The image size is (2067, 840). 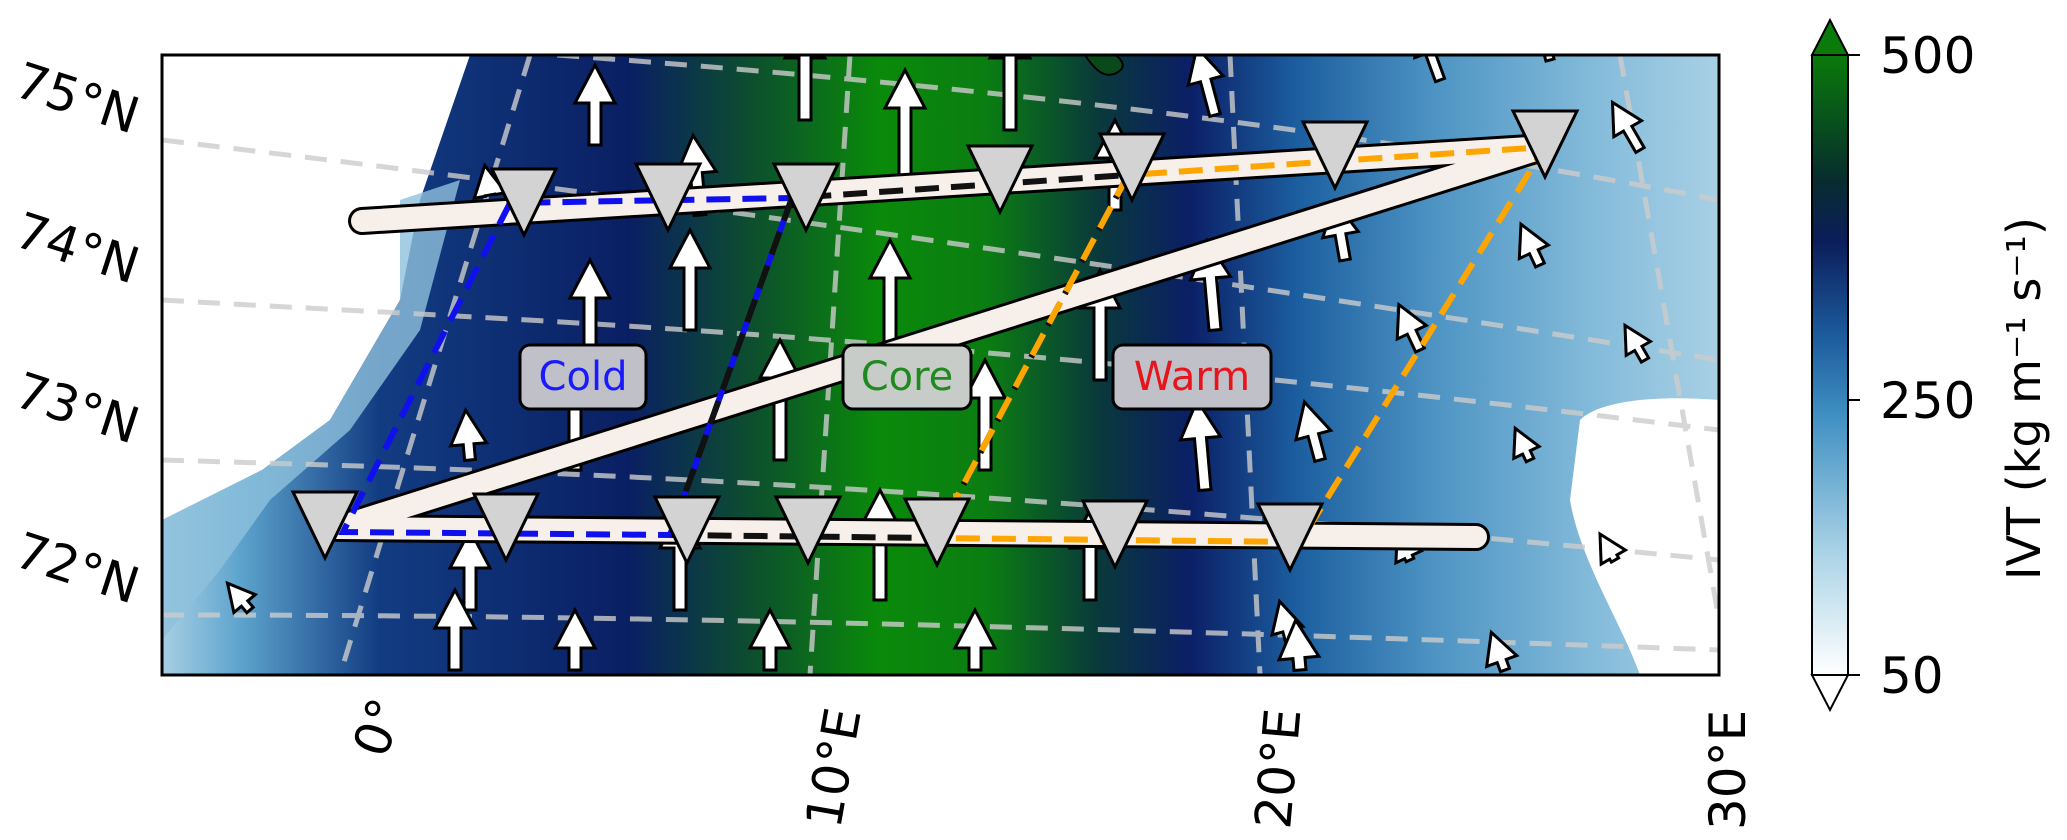 I want to click on region-label-core: Core, so click(x=907, y=377).